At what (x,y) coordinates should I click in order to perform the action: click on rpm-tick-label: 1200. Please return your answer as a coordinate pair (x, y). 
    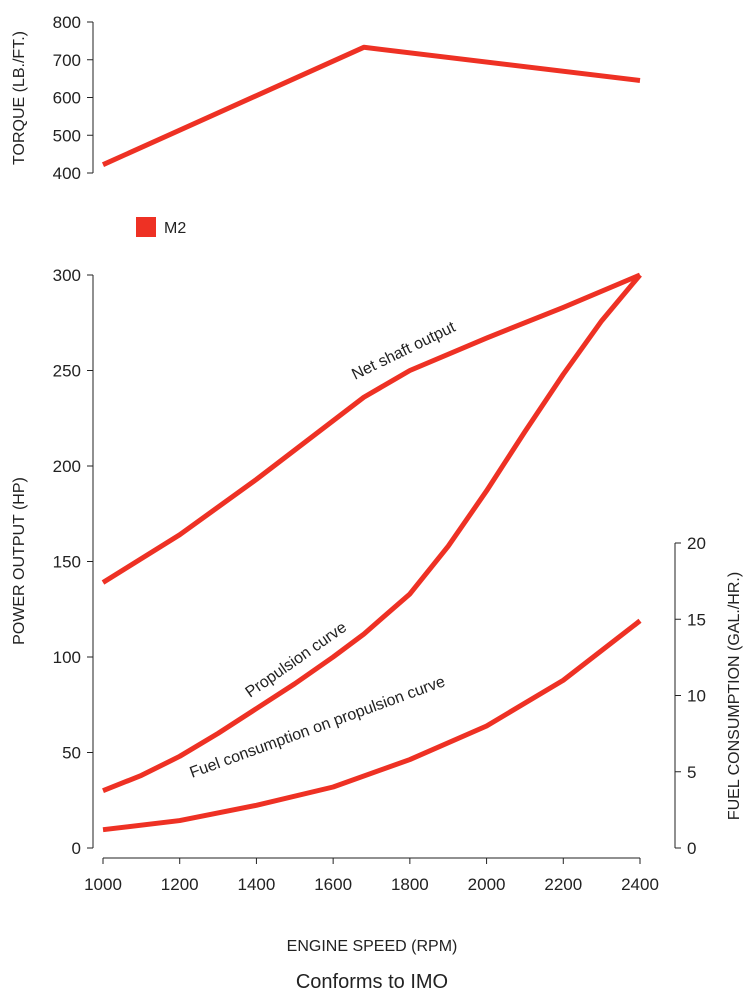
    Looking at the image, I should click on (180, 884).